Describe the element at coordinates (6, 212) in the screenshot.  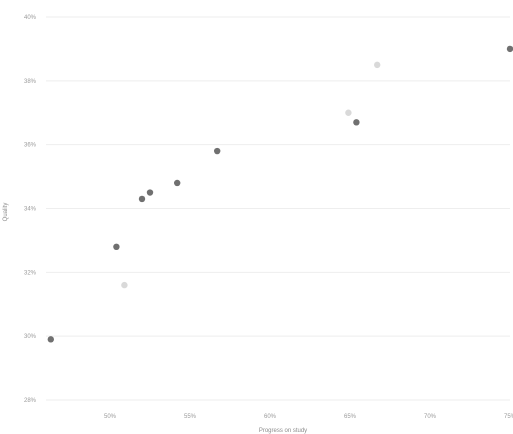
I see `y-axis-label: Quality` at that location.